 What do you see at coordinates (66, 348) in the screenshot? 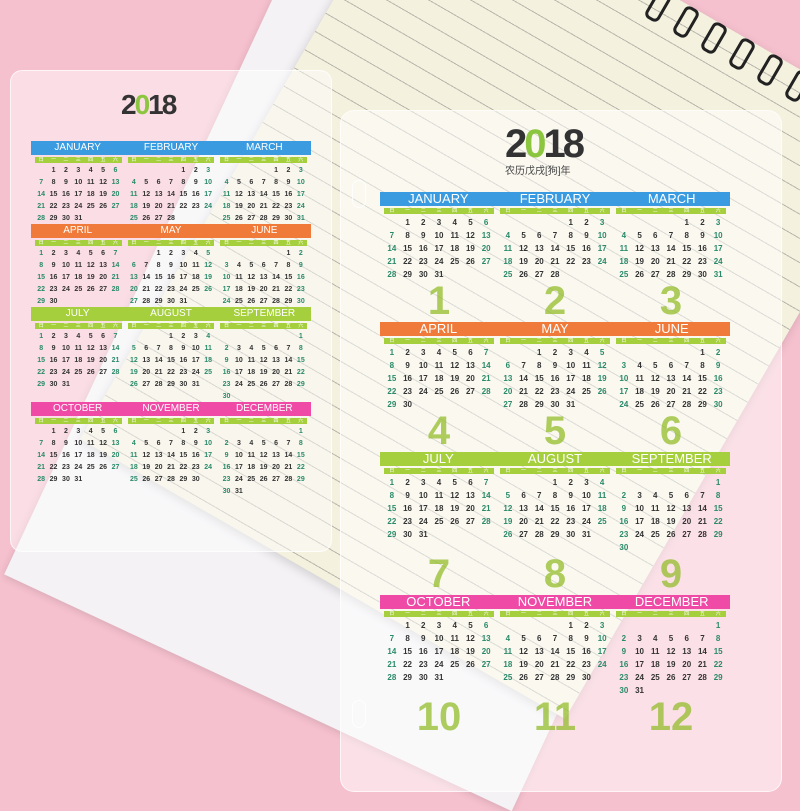
I see `day-number: 10` at bounding box center [66, 348].